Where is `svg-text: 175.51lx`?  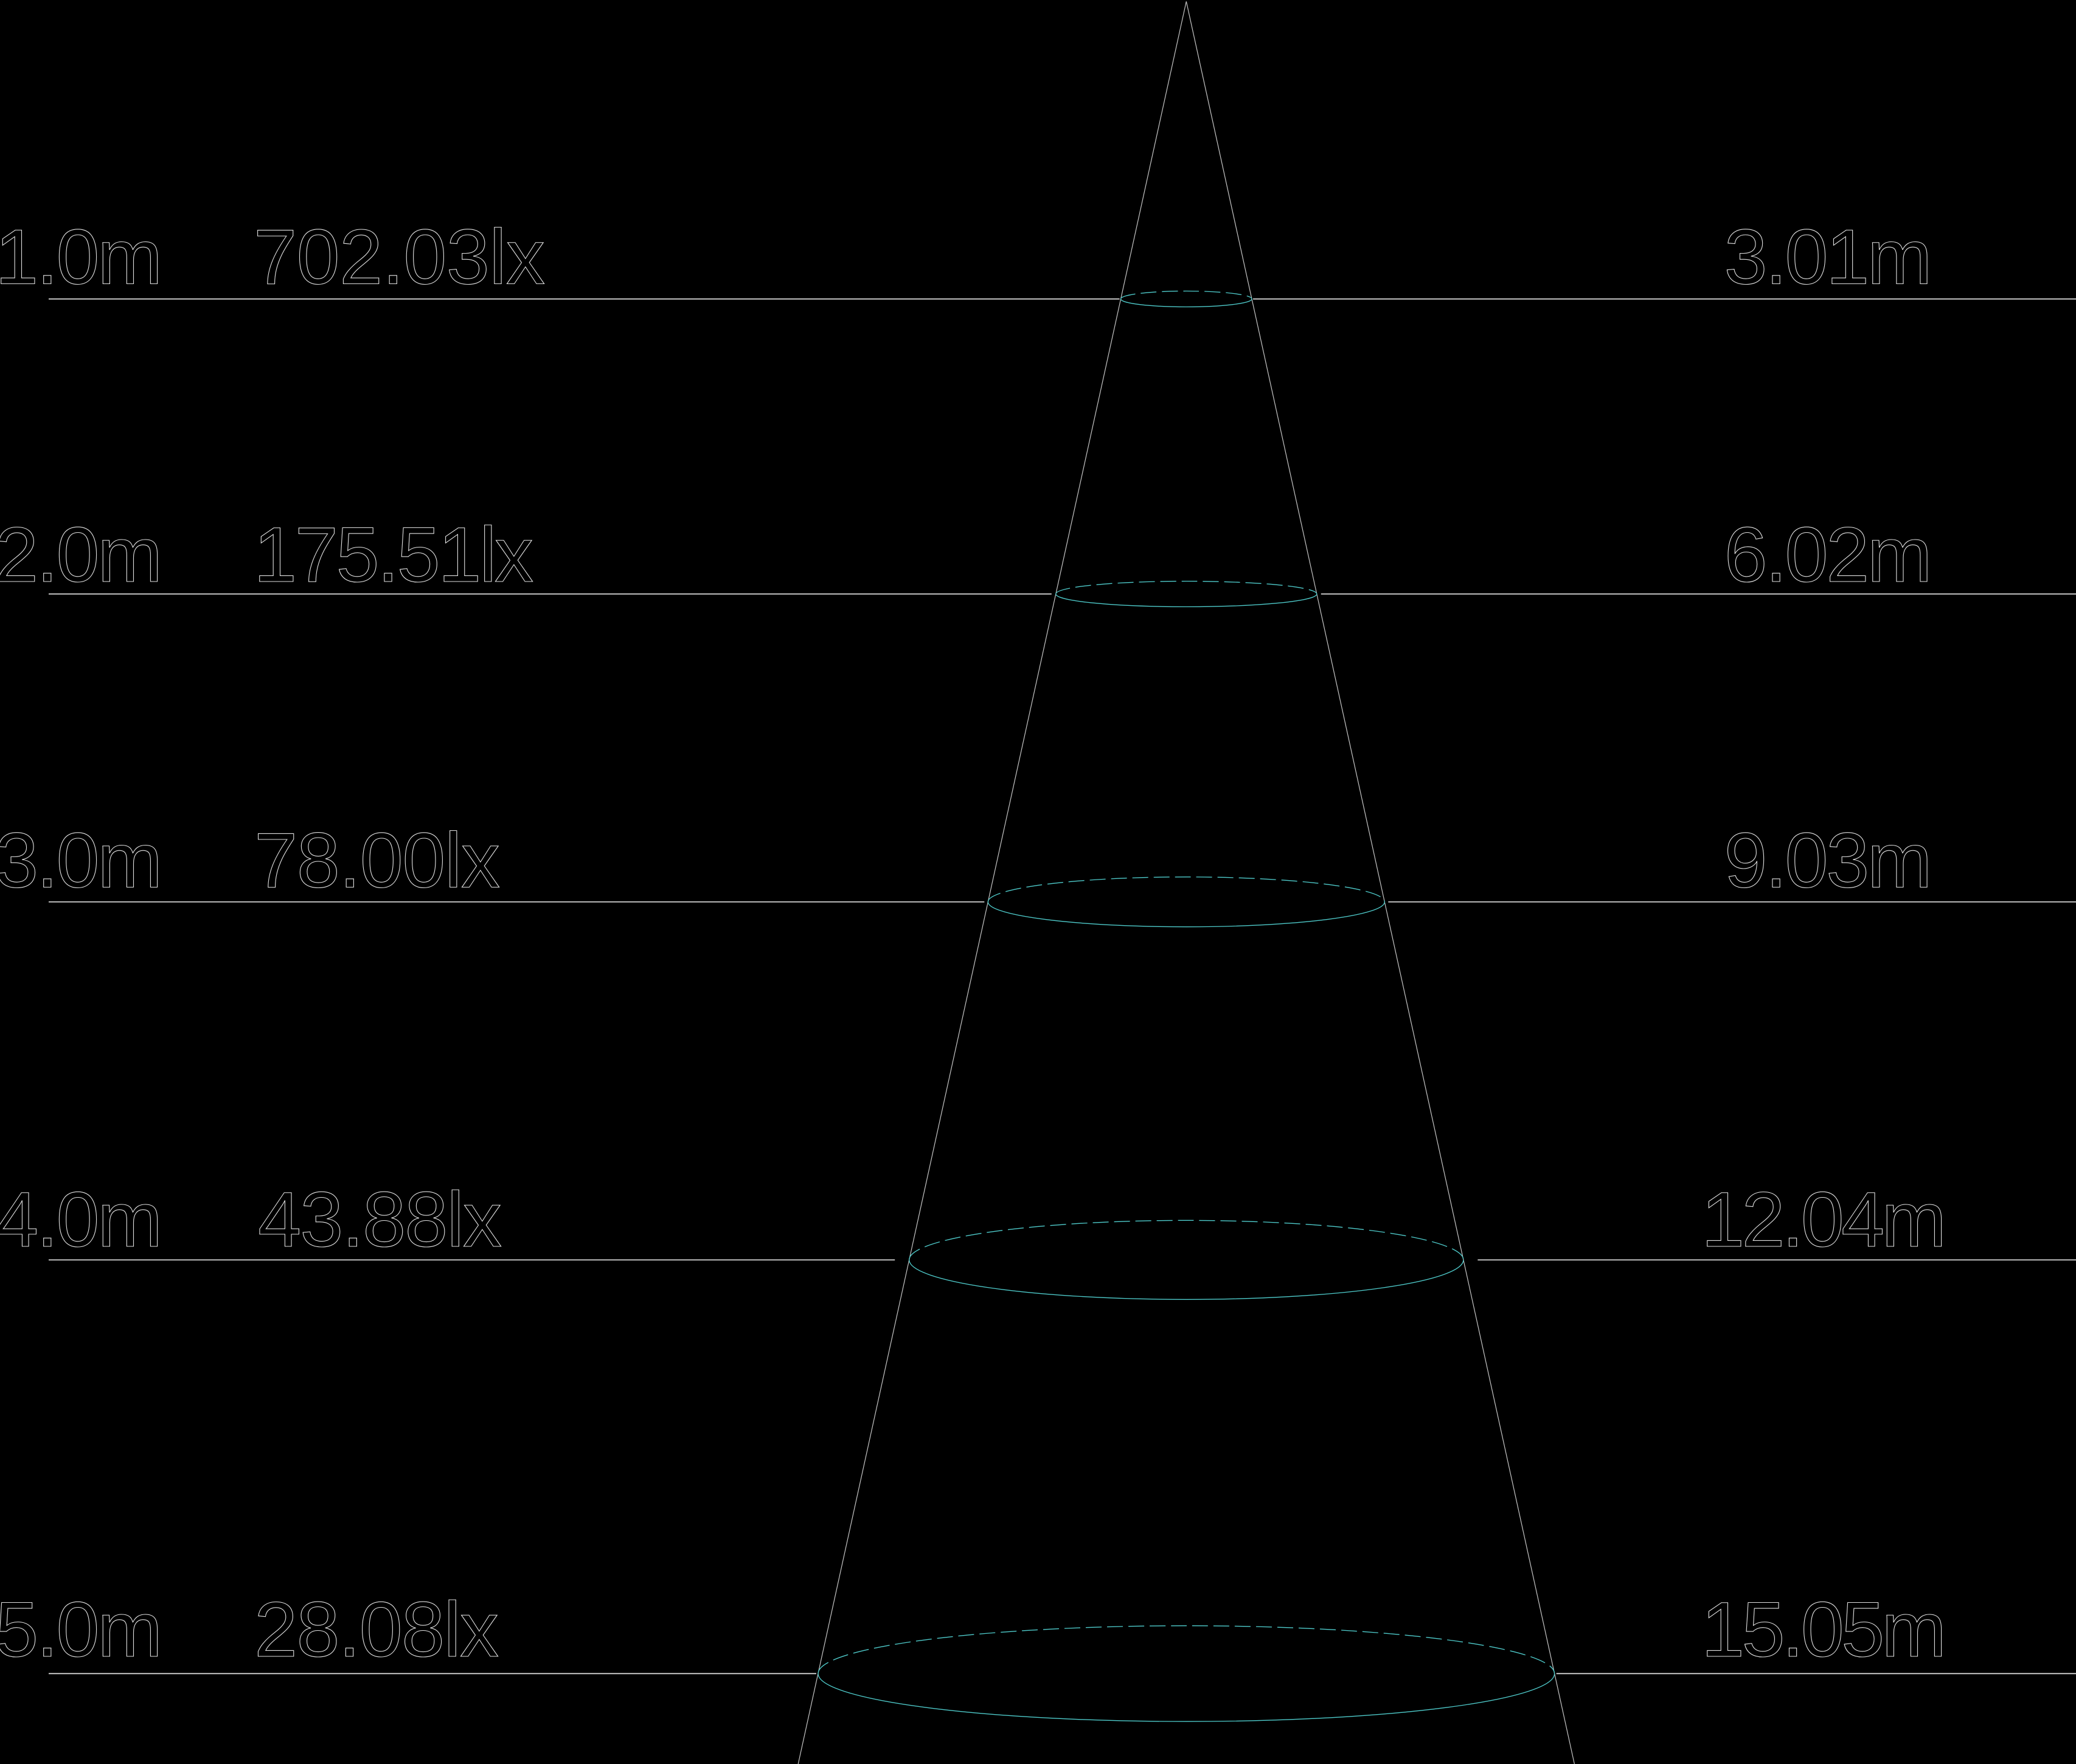 svg-text: 175.51lx is located at coordinates (393, 555).